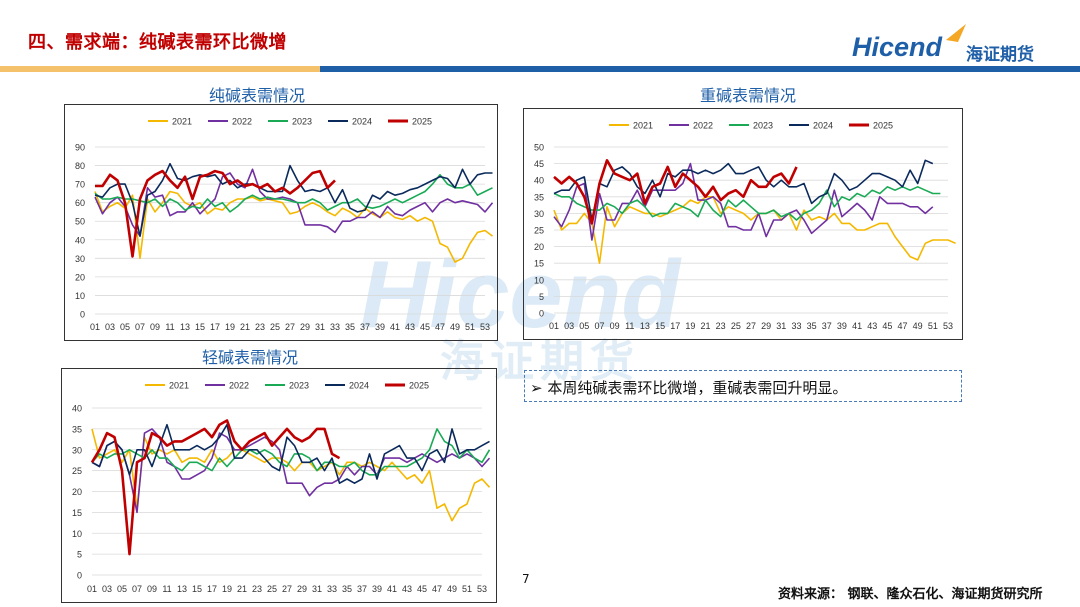  Describe the element at coordinates (407, 589) in the screenshot. I see `x-tick-label: 43` at that location.